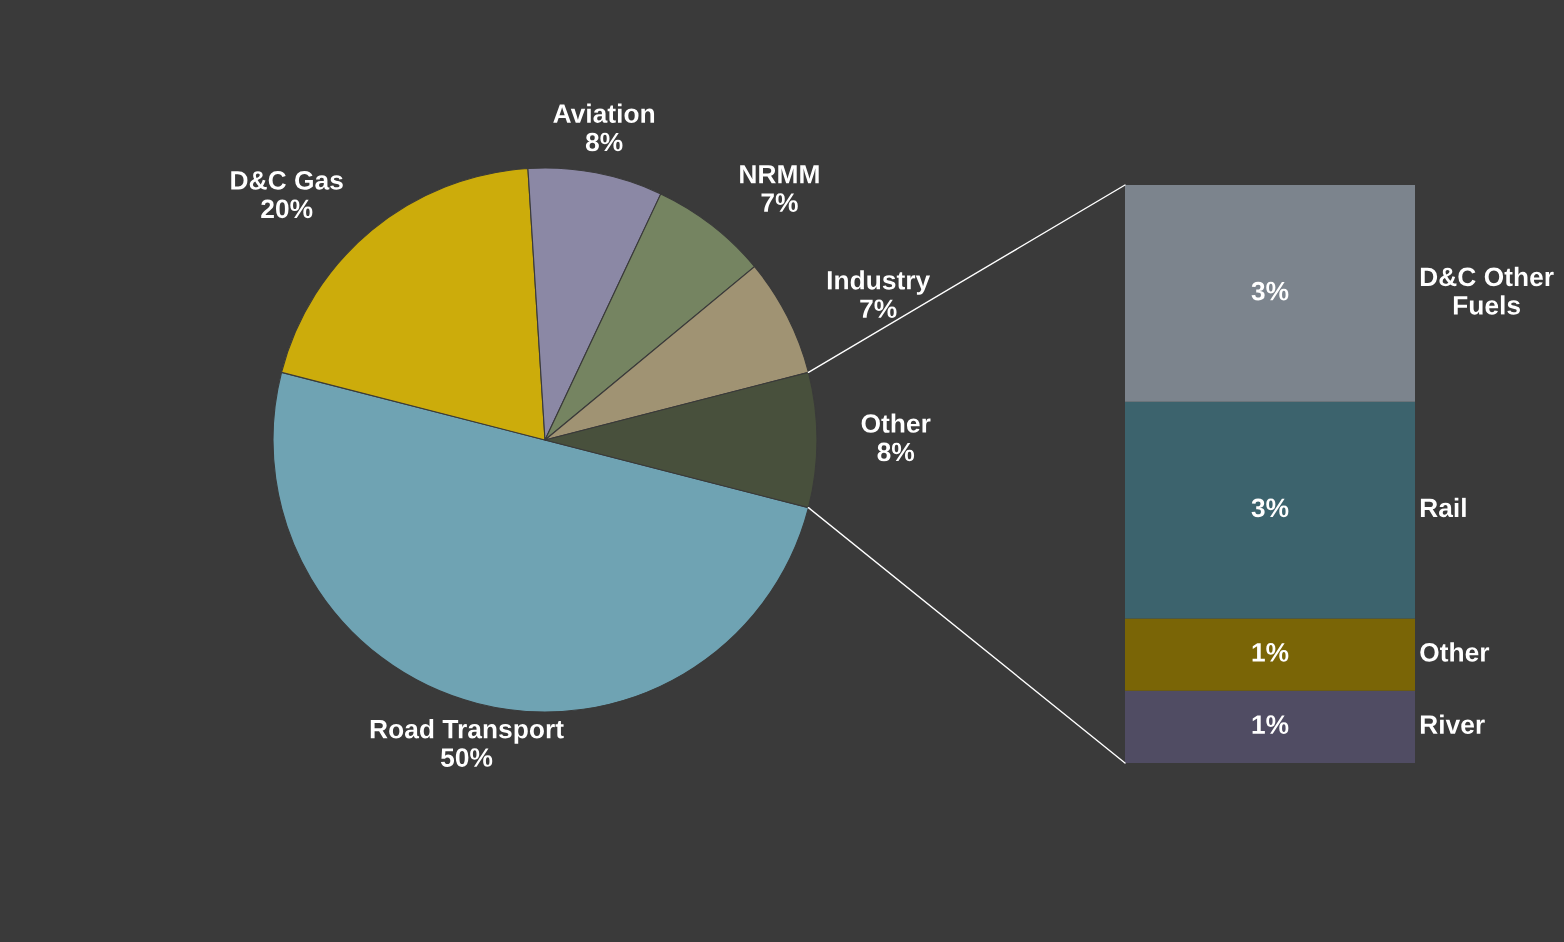 The width and height of the screenshot is (1564, 942). What do you see at coordinates (466, 757) in the screenshot?
I see `data-label: 50%` at bounding box center [466, 757].